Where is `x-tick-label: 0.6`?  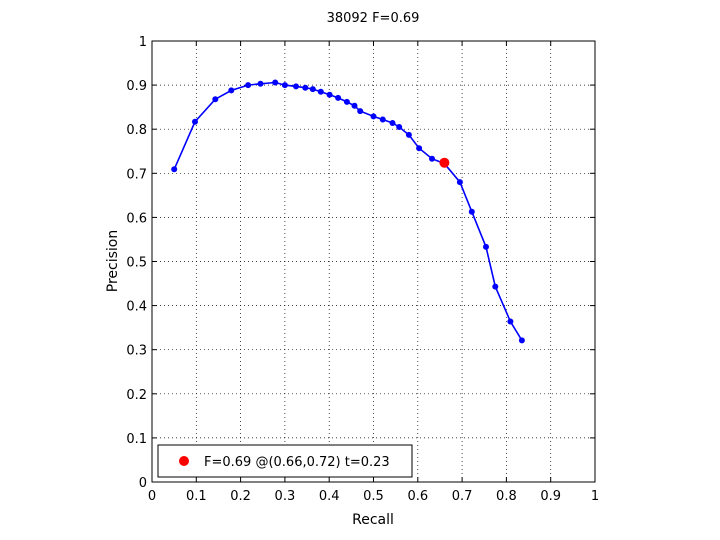
x-tick-label: 0.6 is located at coordinates (417, 496).